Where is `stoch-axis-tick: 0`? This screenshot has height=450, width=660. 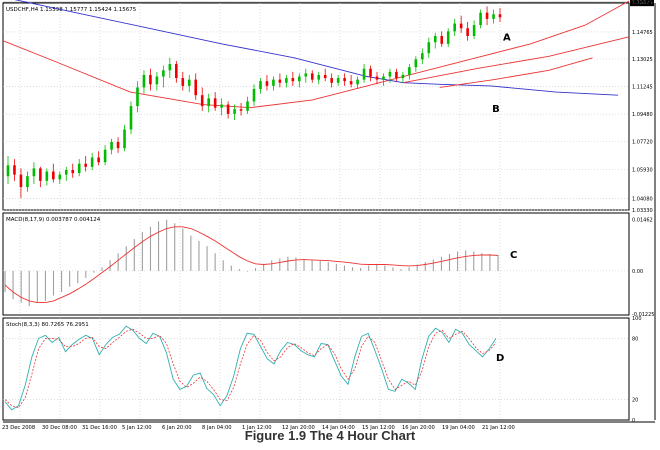 stoch-axis-tick: 0 is located at coordinates (633, 421).